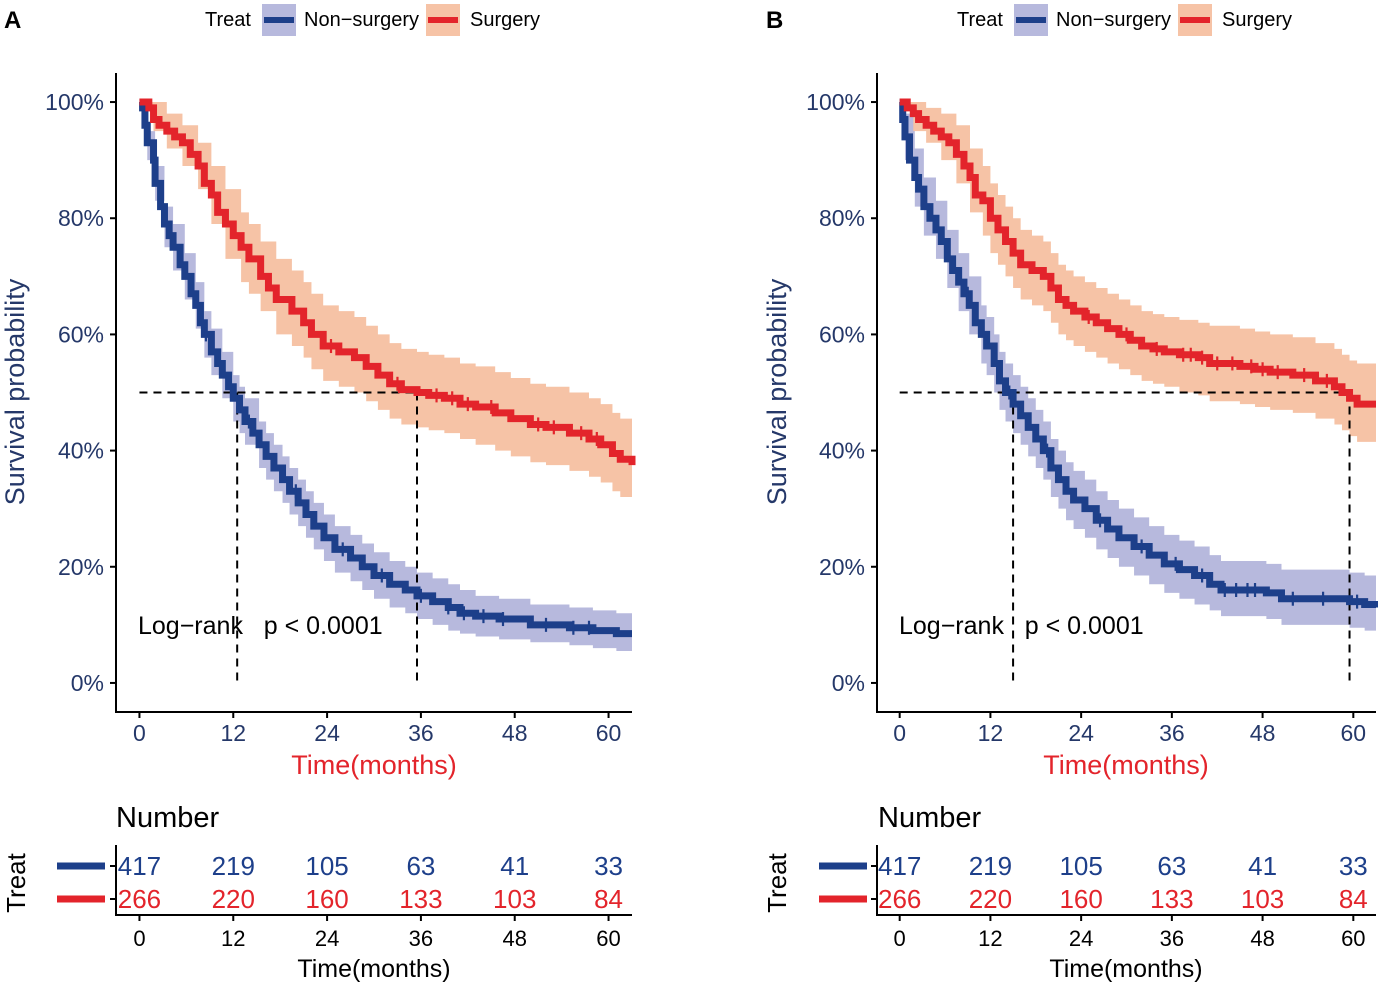 This screenshot has height=985, width=1378. Describe the element at coordinates (774, 20) in the screenshot. I see `panel-label: B` at that location.